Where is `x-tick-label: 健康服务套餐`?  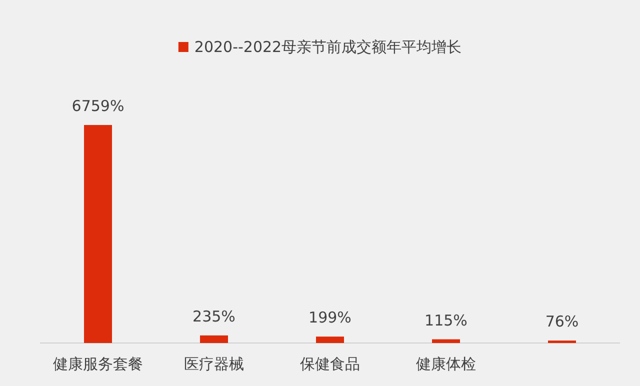 x-tick-label: 健康服务套餐 is located at coordinates (98, 364).